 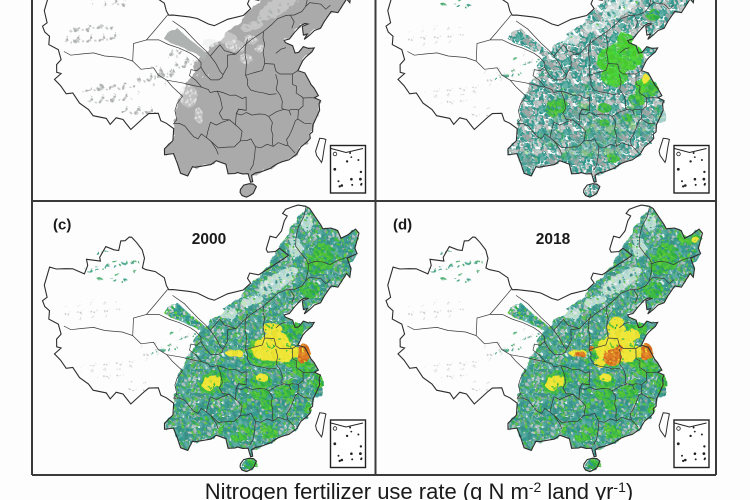 I want to click on svg-text: (d), so click(x=402, y=225).